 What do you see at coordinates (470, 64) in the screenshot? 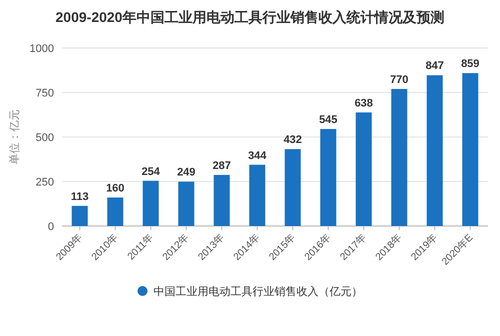
I see `data-label: 859` at bounding box center [470, 64].